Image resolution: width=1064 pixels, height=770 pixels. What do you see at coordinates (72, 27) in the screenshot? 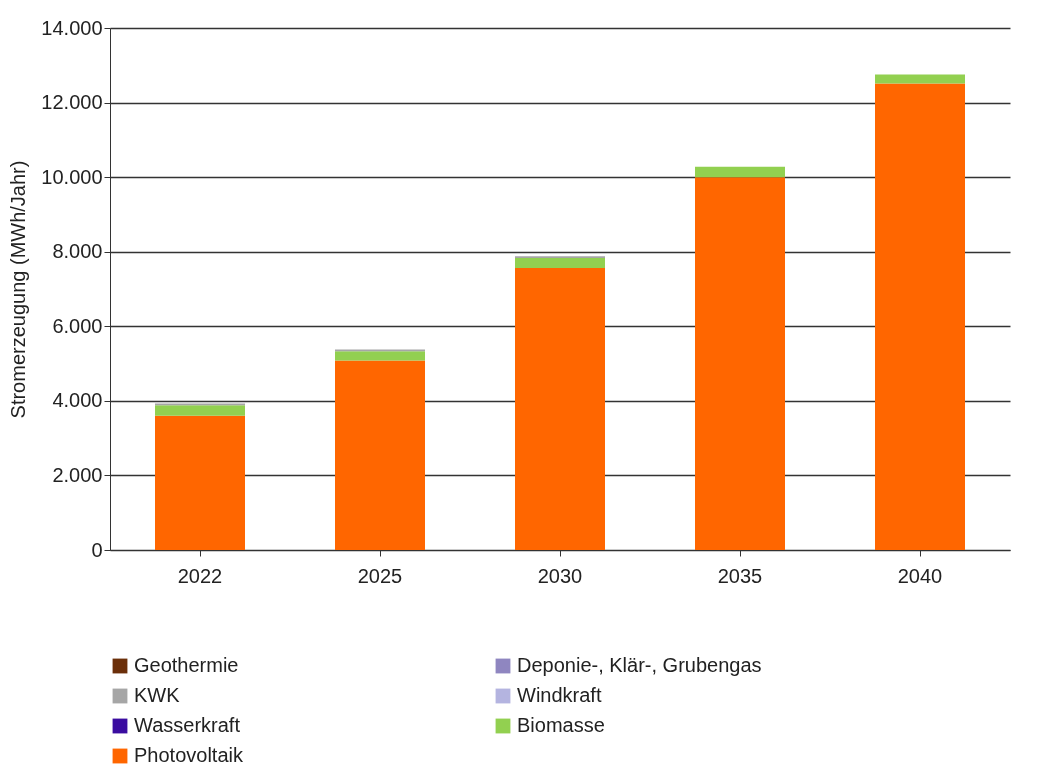
I see `y-tick-label: 14.000` at bounding box center [72, 27].